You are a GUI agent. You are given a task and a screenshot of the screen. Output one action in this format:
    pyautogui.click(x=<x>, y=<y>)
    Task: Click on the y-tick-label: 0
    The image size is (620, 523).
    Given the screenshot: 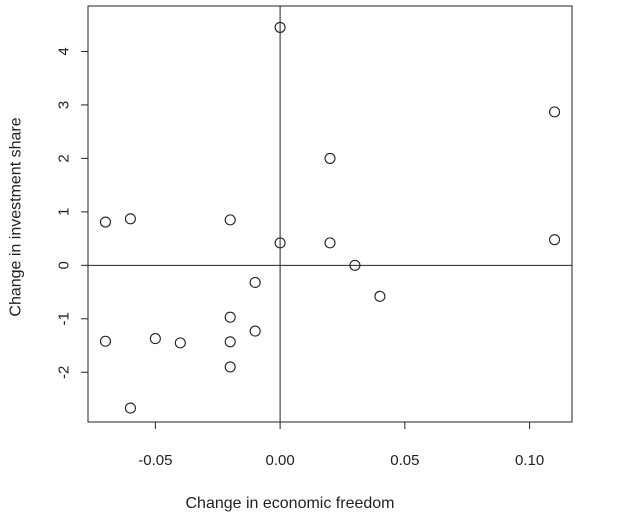 What is the action you would take?
    pyautogui.click(x=64, y=265)
    